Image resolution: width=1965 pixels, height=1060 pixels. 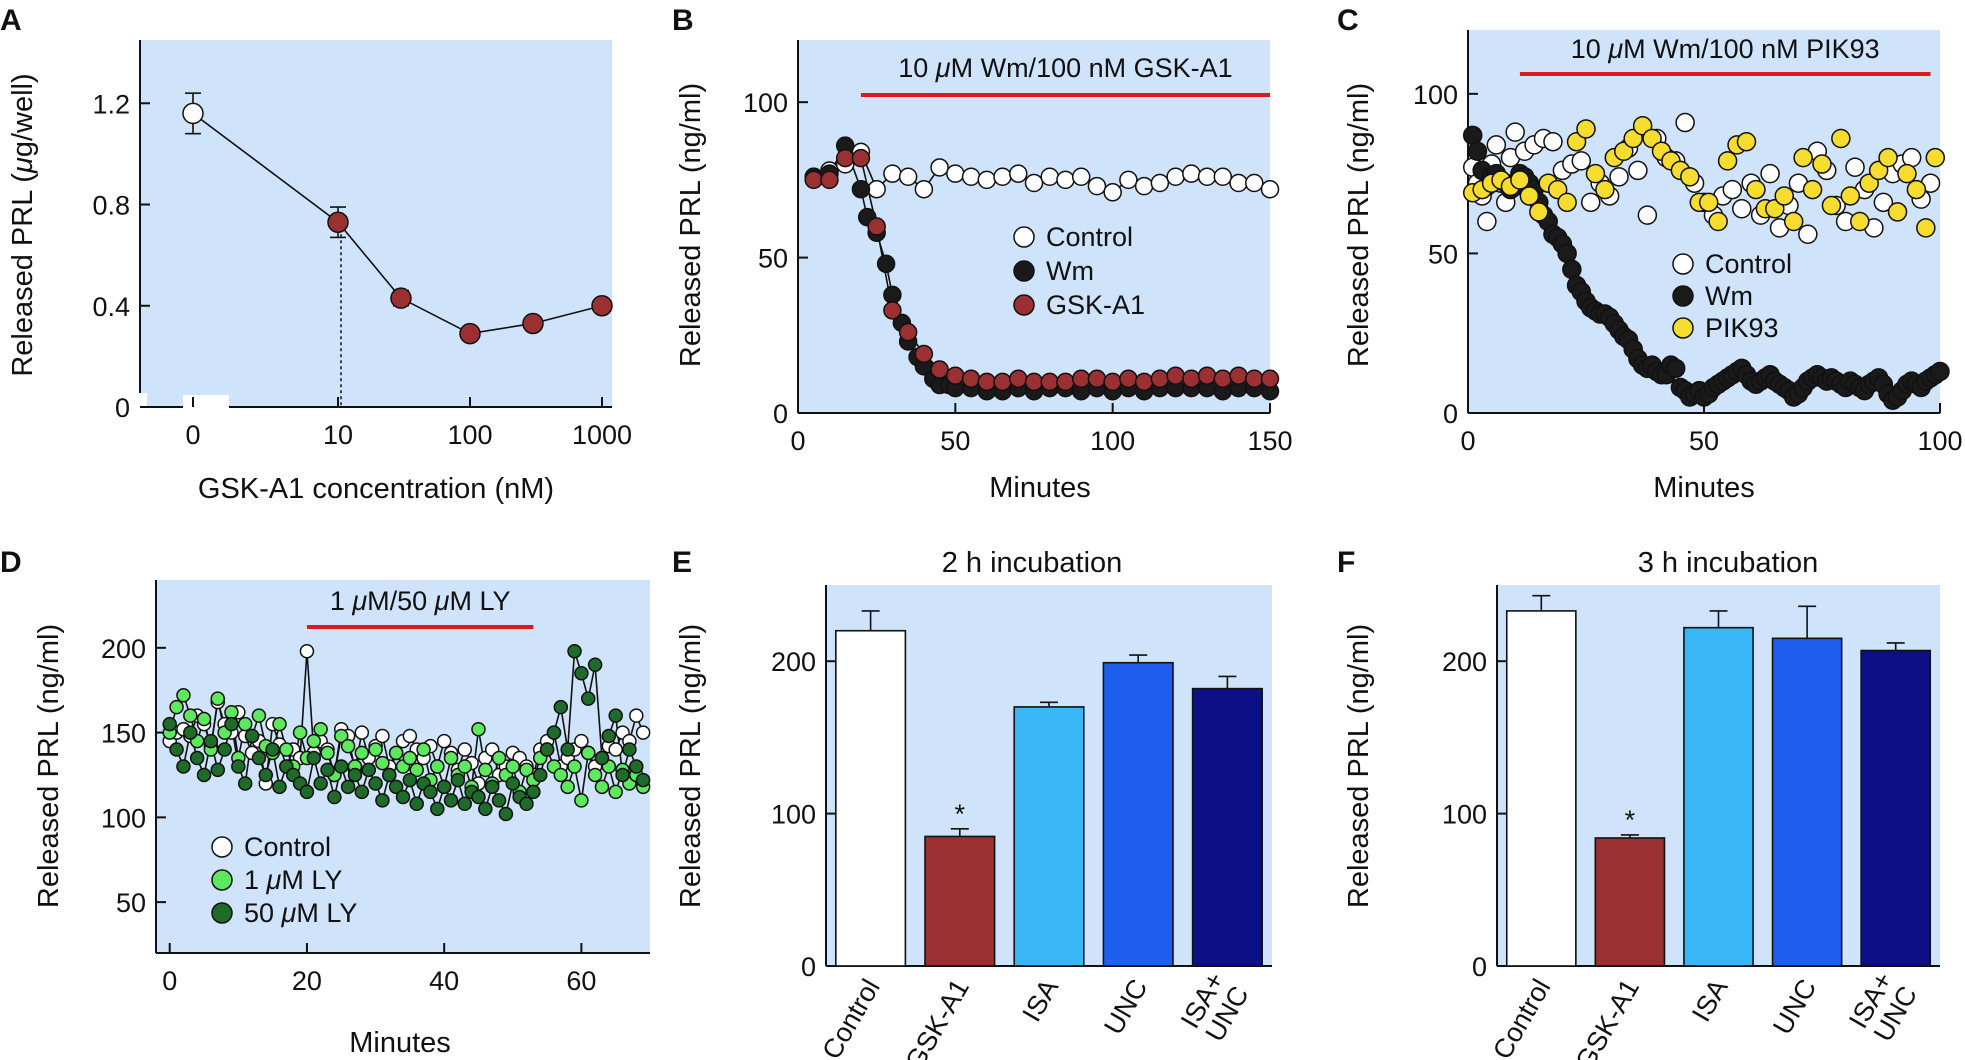 What do you see at coordinates (338, 222) in the screenshot?
I see `data-point-gsk` at bounding box center [338, 222].